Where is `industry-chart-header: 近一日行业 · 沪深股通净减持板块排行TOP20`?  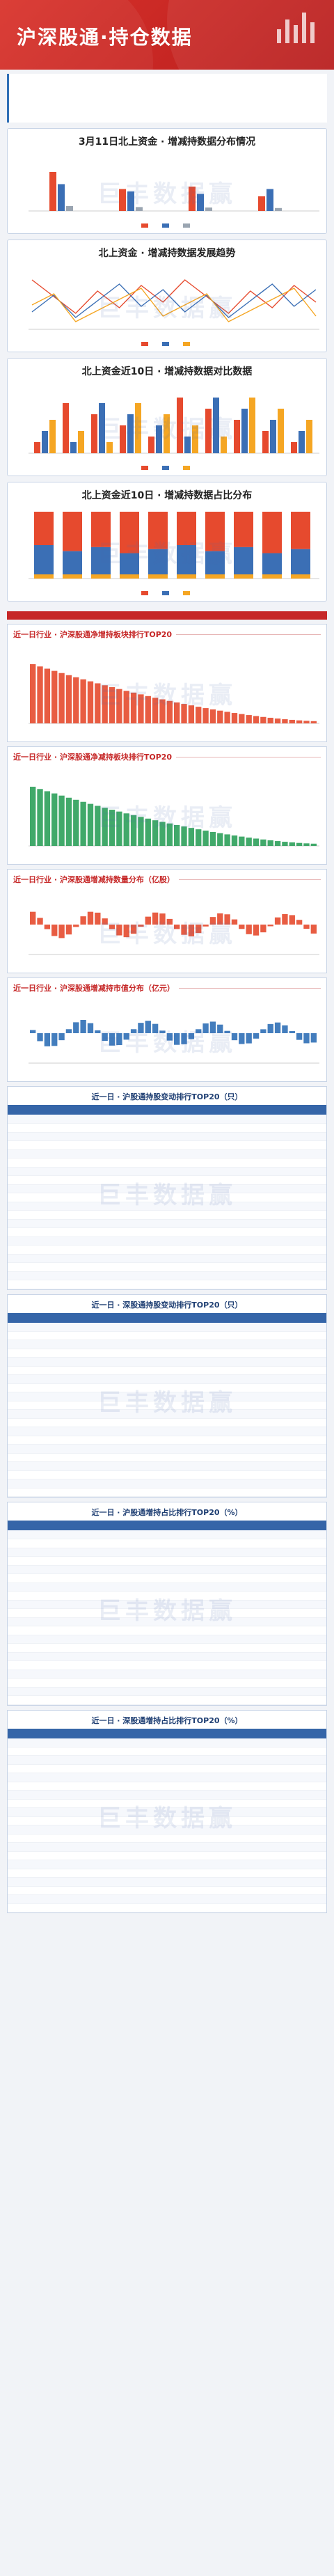 industry-chart-header: 近一日行业 · 沪深股通净减持板块排行TOP20 is located at coordinates (167, 755).